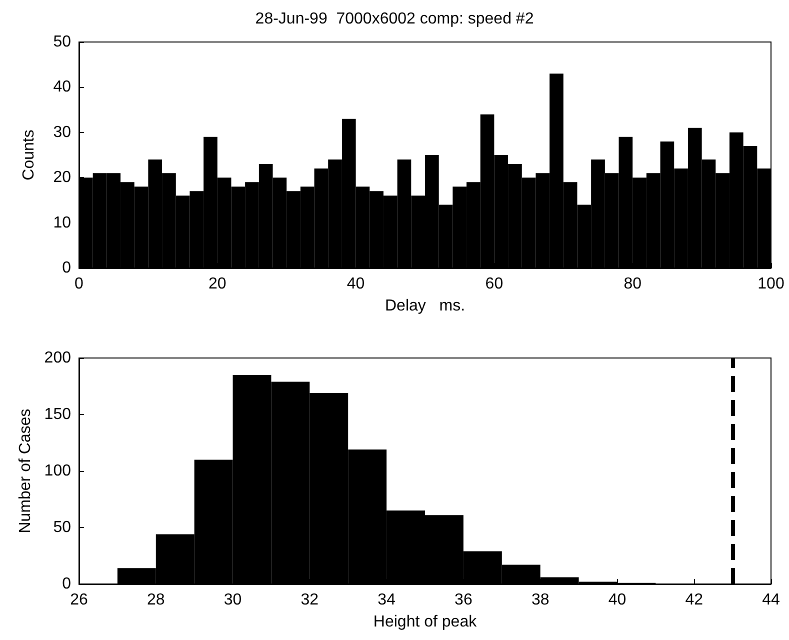 The image size is (789, 640). Describe the element at coordinates (771, 600) in the screenshot. I see `x-tick-label: 44` at that location.